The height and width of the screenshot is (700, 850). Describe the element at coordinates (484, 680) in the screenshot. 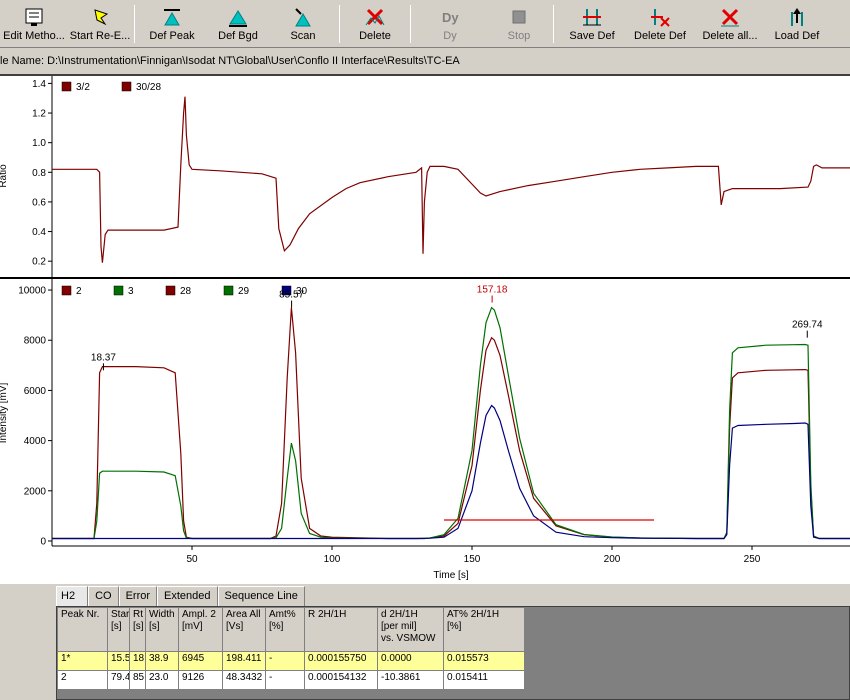

I see `table-cell: 0.015411` at that location.